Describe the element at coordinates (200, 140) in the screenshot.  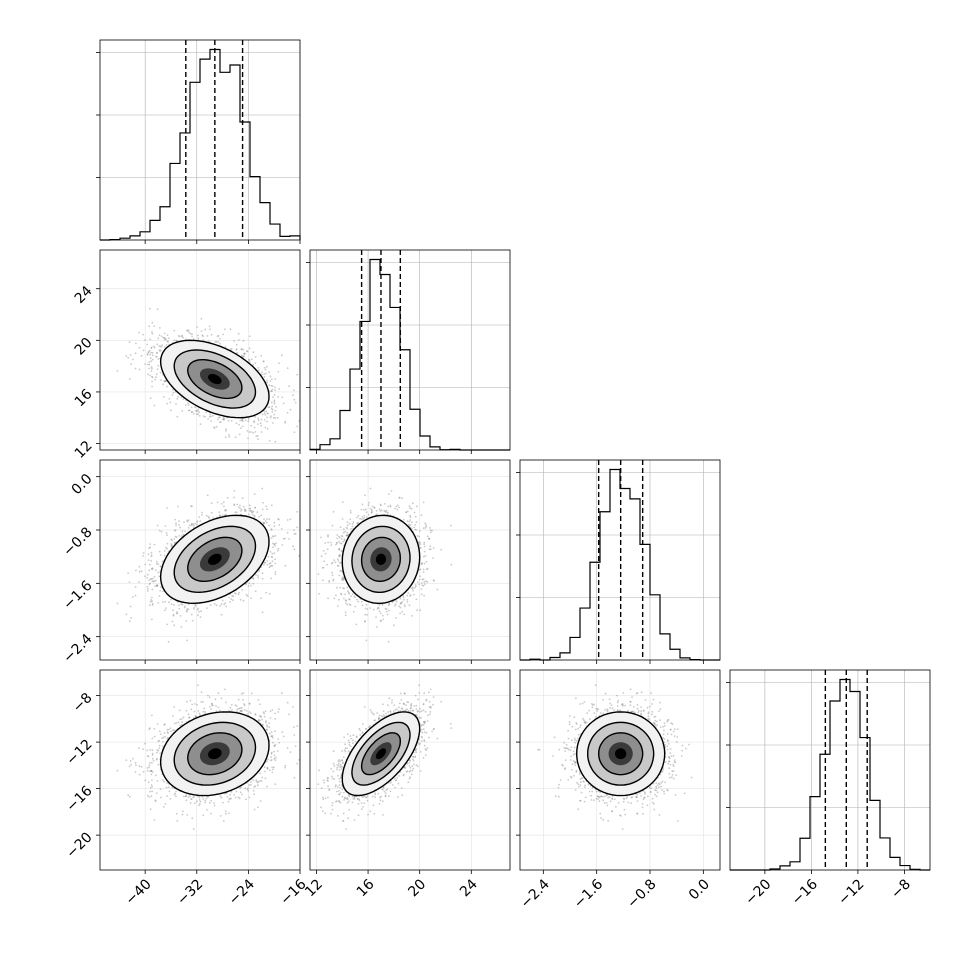
I see `hist-0-frame` at that location.